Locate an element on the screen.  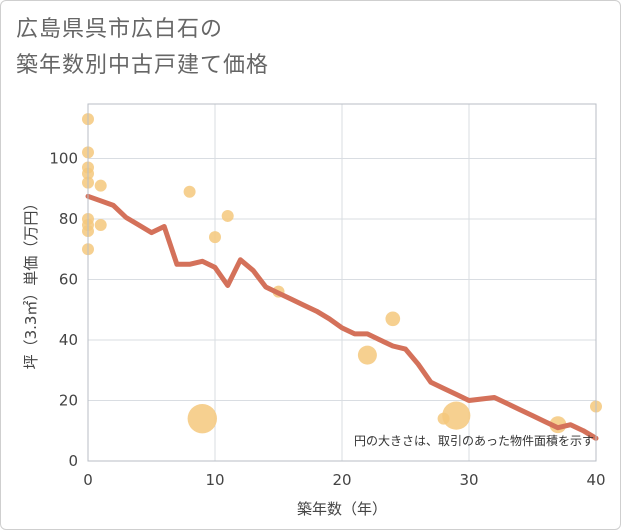
y-axis-label: 坪（3.3㎡）単価（万円） is located at coordinates (31, 283).